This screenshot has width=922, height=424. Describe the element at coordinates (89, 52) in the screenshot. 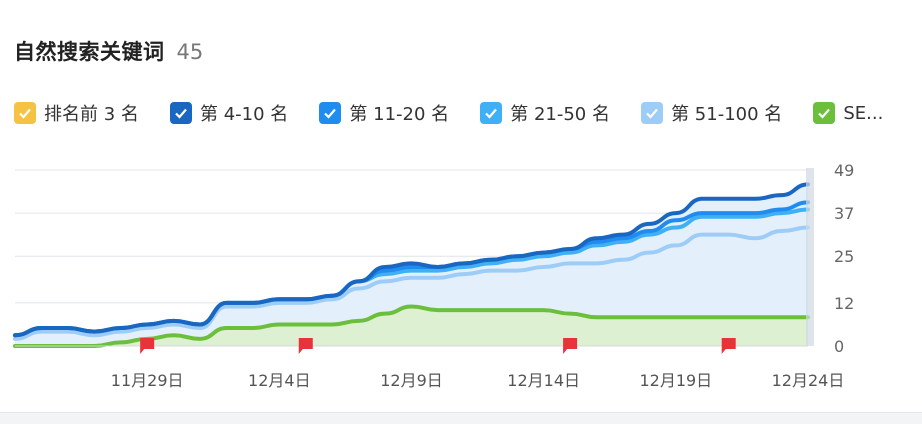

I see `chart-title: 自然搜索关键词` at that location.